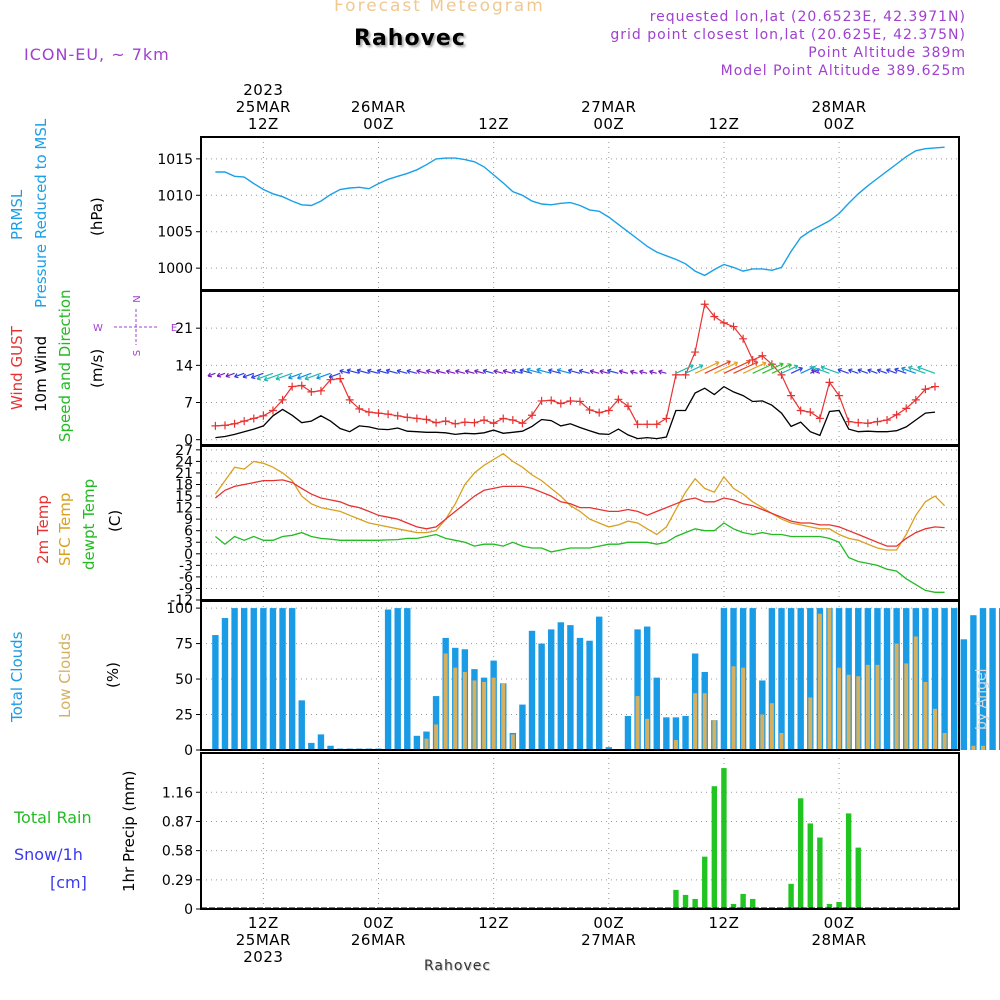 The width and height of the screenshot is (1000, 1000). What do you see at coordinates (608, 124) in the screenshot?
I see `top-time-label: 00Z` at bounding box center [608, 124].